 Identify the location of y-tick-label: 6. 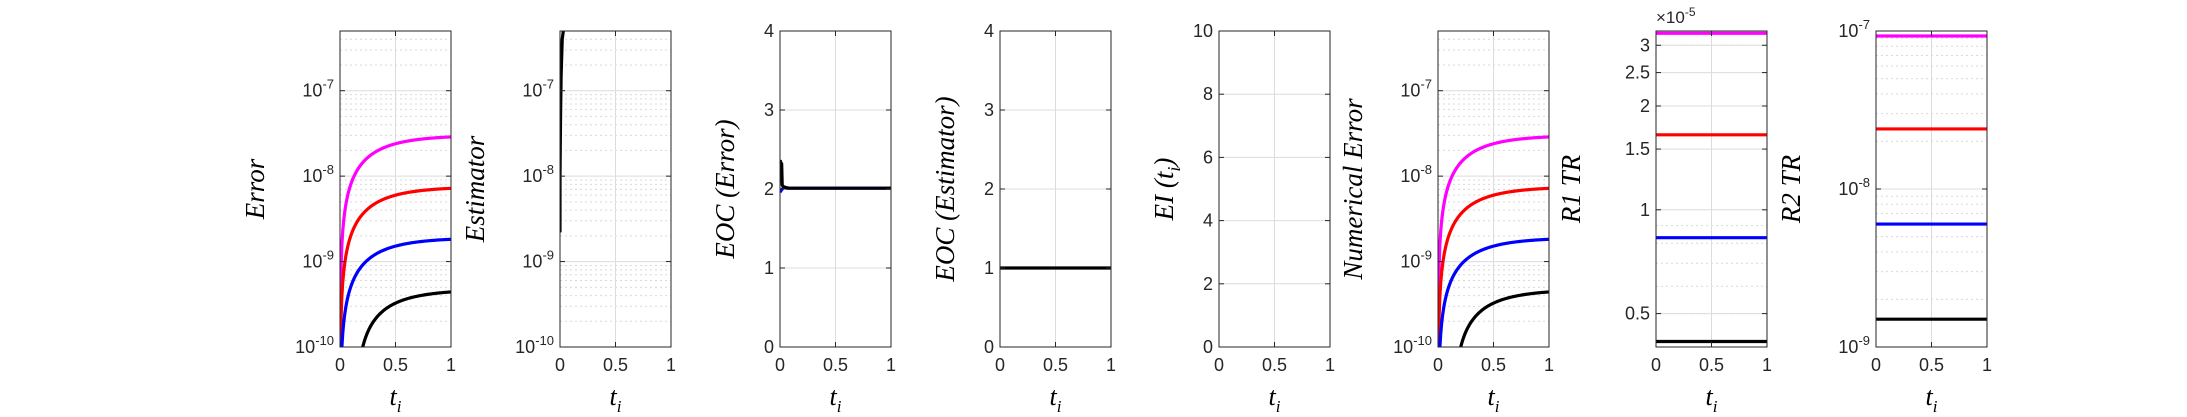
(1208, 157).